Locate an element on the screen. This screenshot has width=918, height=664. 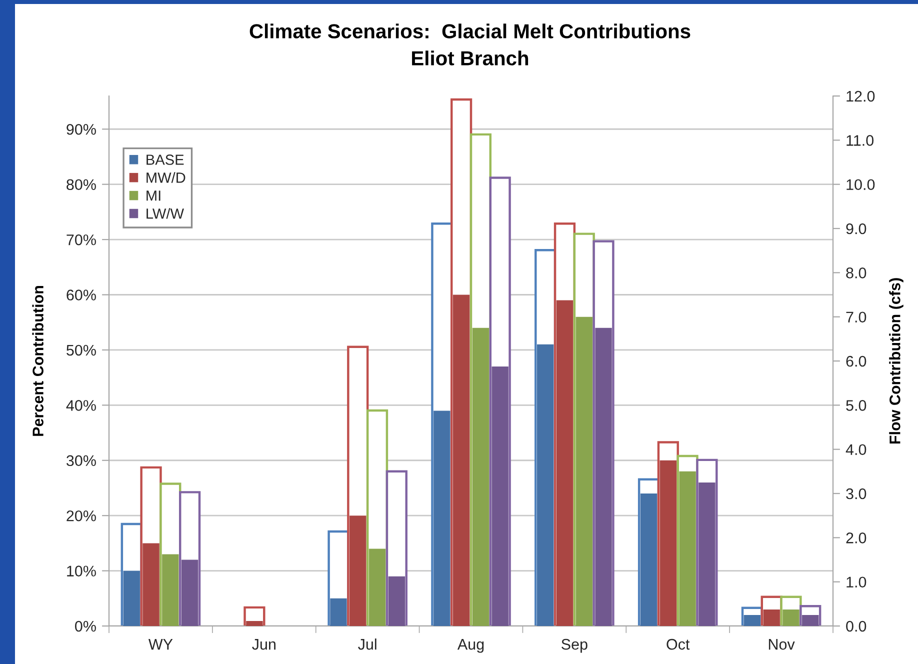
y2-tick-label: 9.0 is located at coordinates (856, 228).